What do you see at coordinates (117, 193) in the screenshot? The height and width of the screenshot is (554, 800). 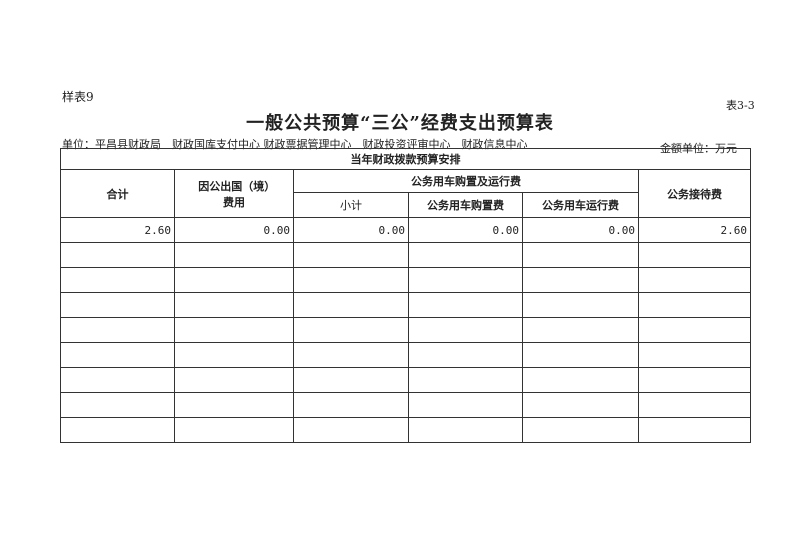 I see `header-total: 合计` at bounding box center [117, 193].